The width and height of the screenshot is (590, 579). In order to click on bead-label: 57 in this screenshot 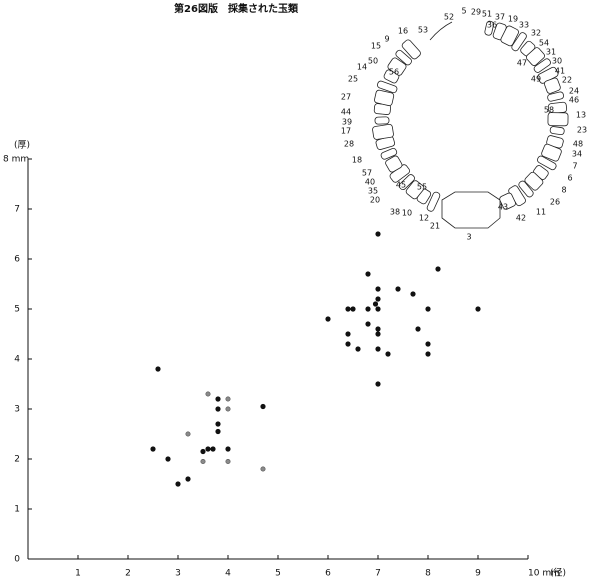, I will do `click(367, 173)`.